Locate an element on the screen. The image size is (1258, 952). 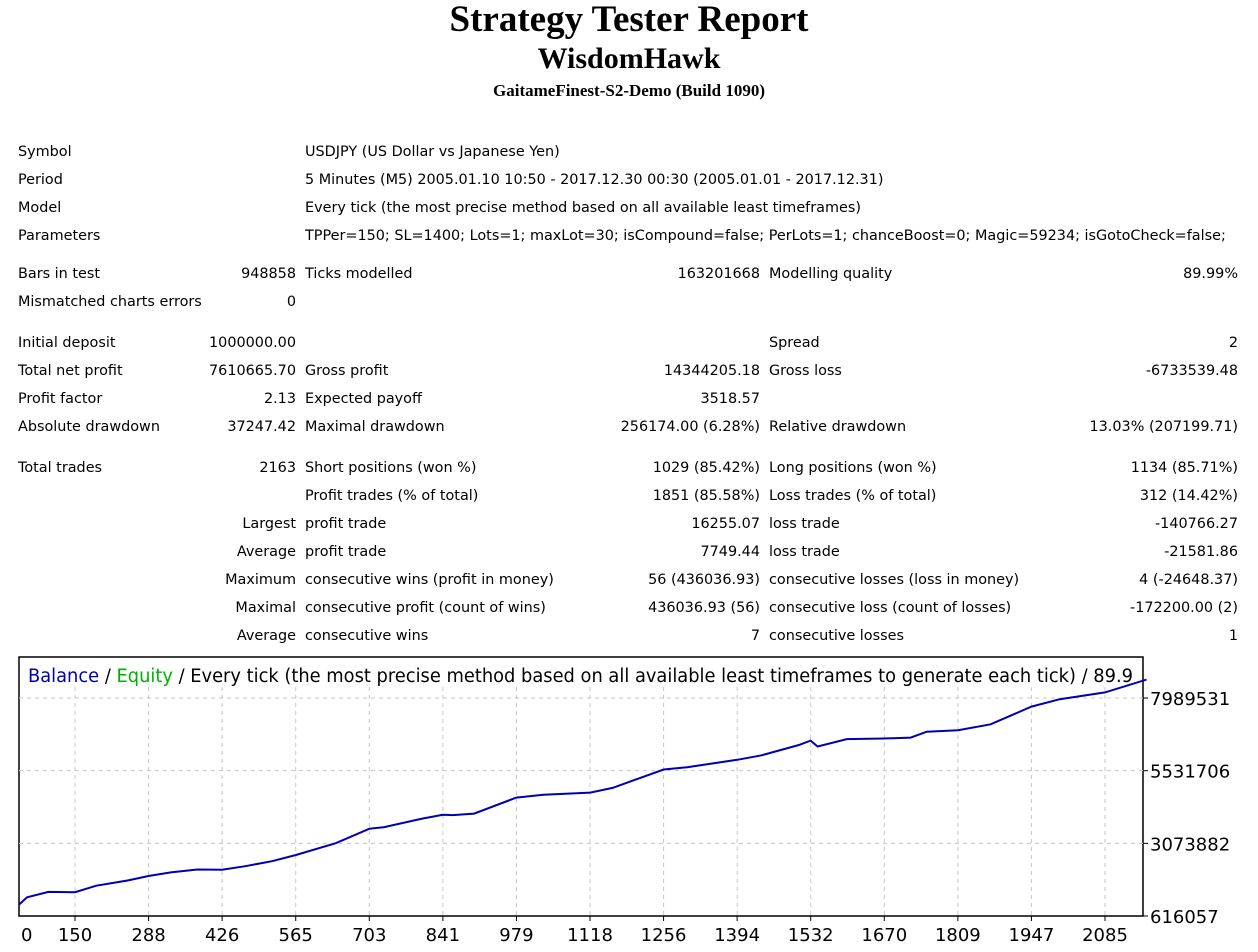
stat-label: Spread is located at coordinates (794, 343).